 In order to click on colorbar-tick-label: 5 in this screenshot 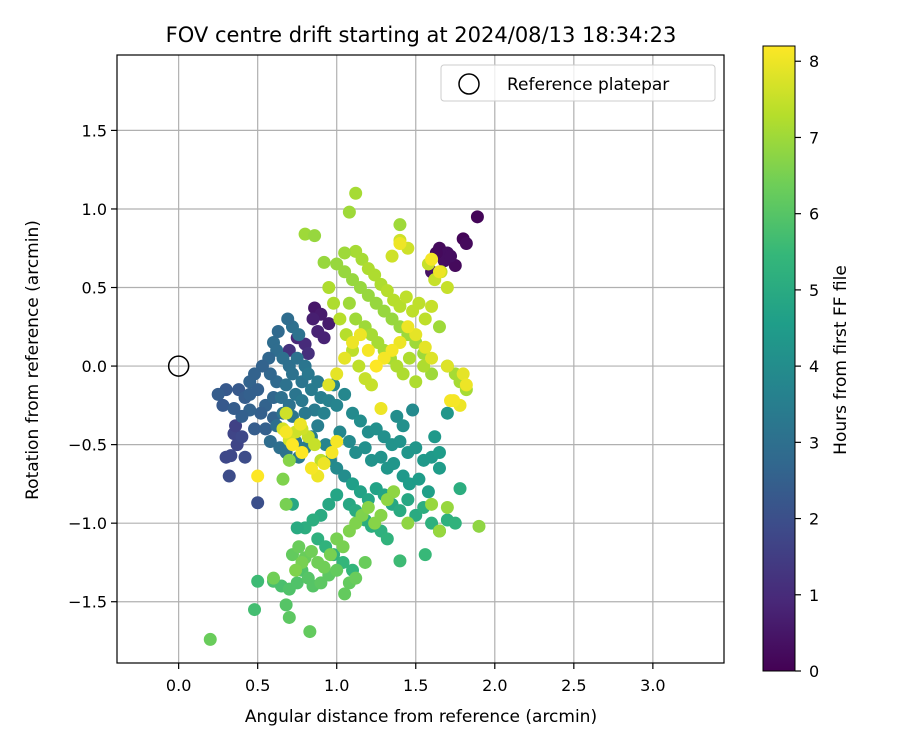, I will do `click(814, 290)`.